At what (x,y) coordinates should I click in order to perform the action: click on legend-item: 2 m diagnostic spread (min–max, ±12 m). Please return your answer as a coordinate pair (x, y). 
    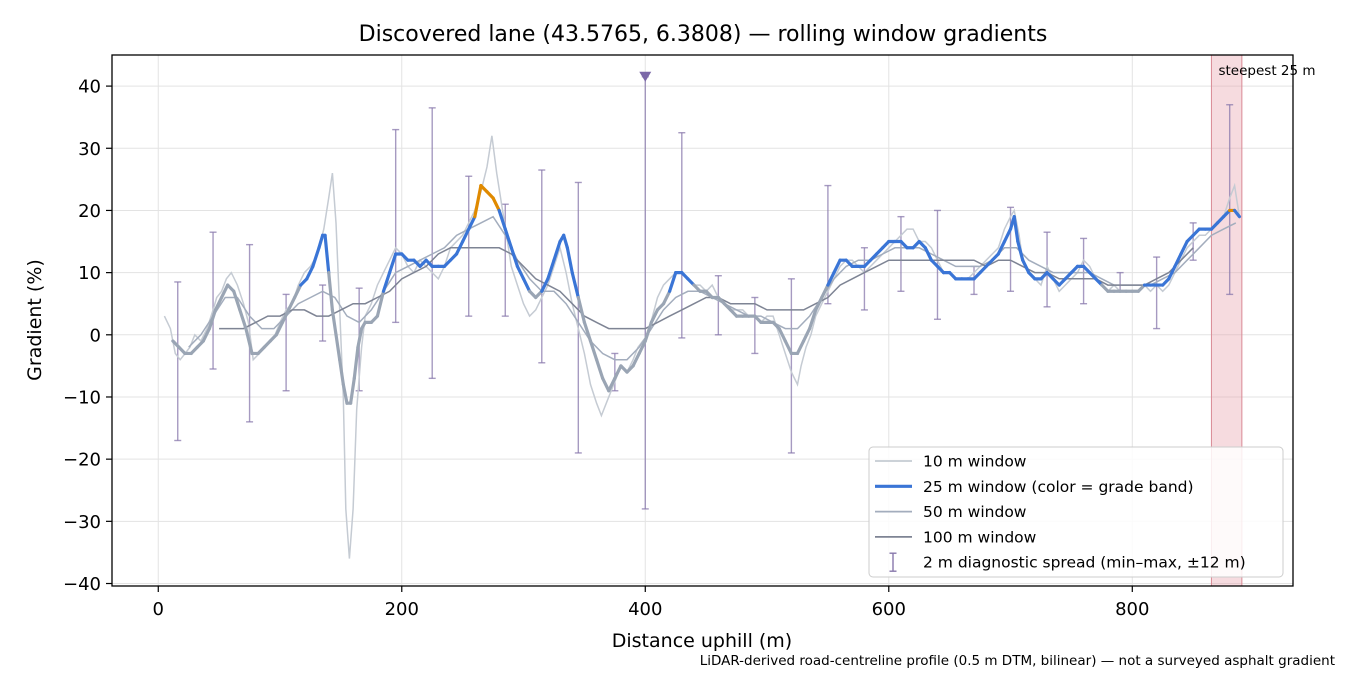
    Looking at the image, I should click on (1067, 562).